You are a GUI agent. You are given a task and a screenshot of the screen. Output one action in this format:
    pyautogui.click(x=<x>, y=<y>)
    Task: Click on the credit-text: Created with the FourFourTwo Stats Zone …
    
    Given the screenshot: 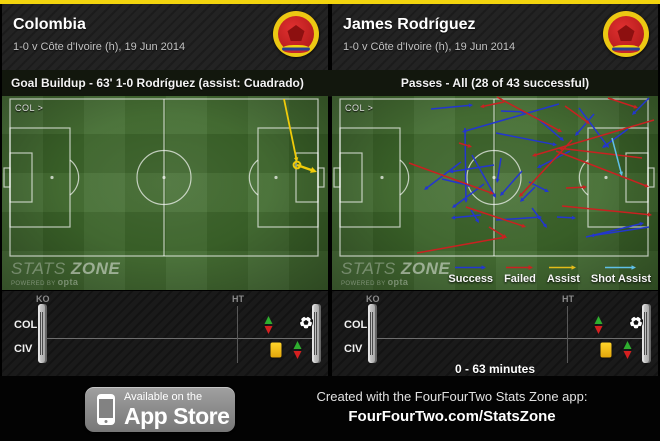 What is the action you would take?
    pyautogui.click(x=452, y=407)
    